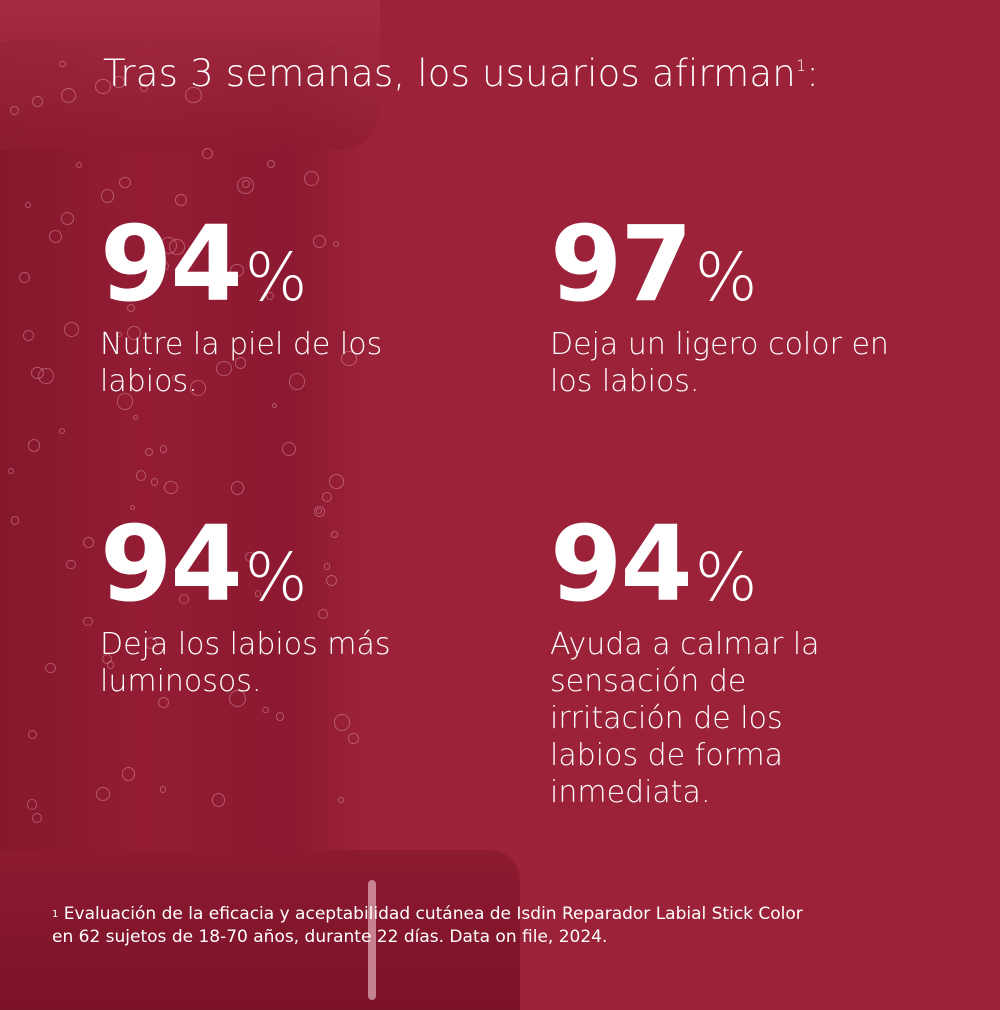  What do you see at coordinates (372, 940) in the screenshot?
I see `product-highlight` at bounding box center [372, 940].